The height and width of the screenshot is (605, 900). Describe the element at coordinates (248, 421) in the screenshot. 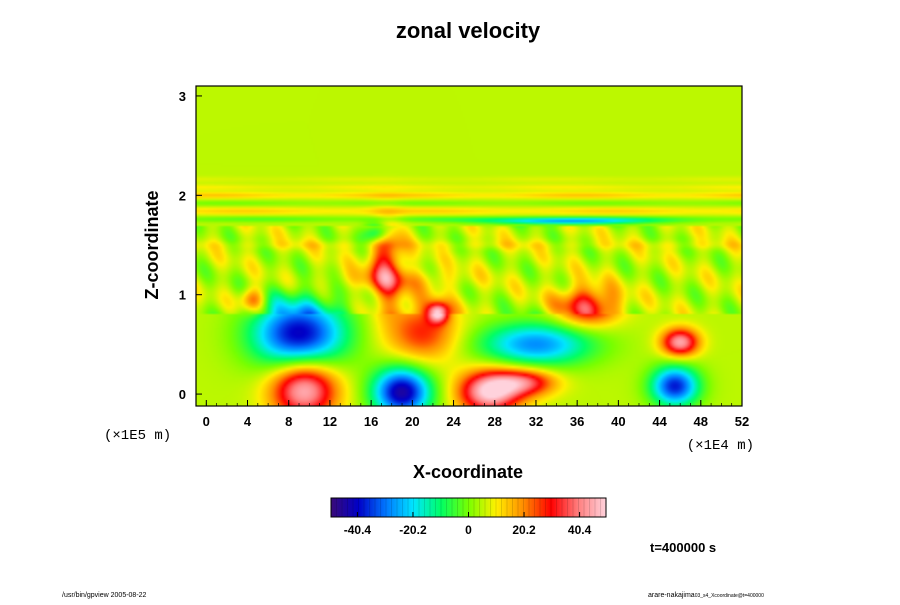

I see `x-tick-label: 4` at that location.